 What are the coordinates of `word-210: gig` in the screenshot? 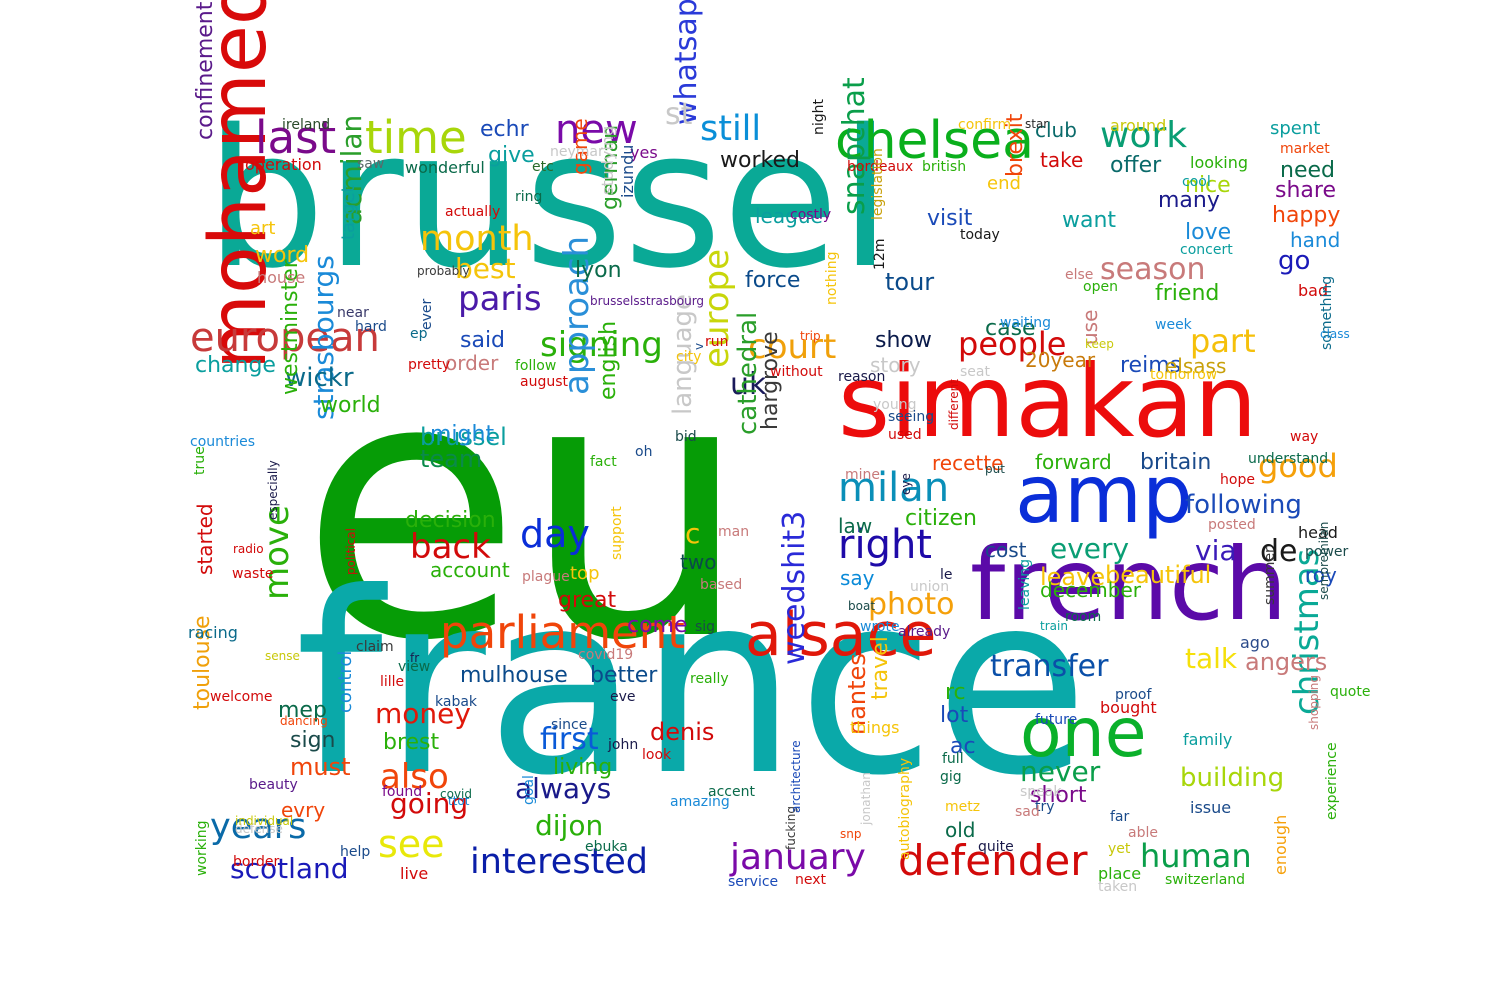 It's located at (951, 777).